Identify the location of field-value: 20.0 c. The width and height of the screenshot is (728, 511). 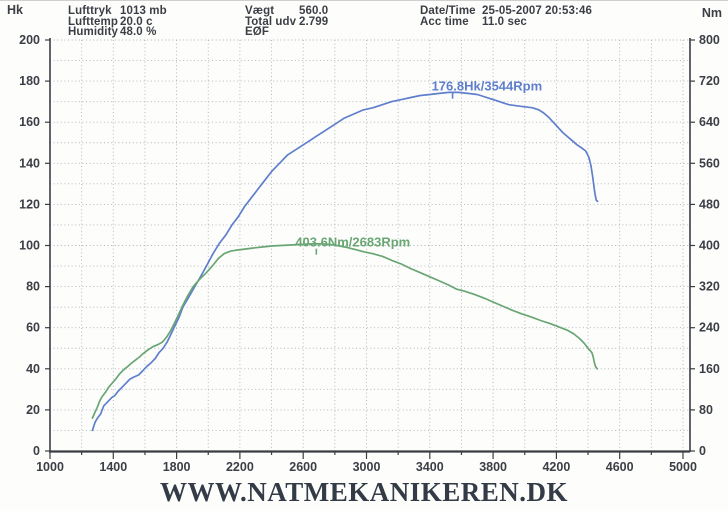
(136, 21).